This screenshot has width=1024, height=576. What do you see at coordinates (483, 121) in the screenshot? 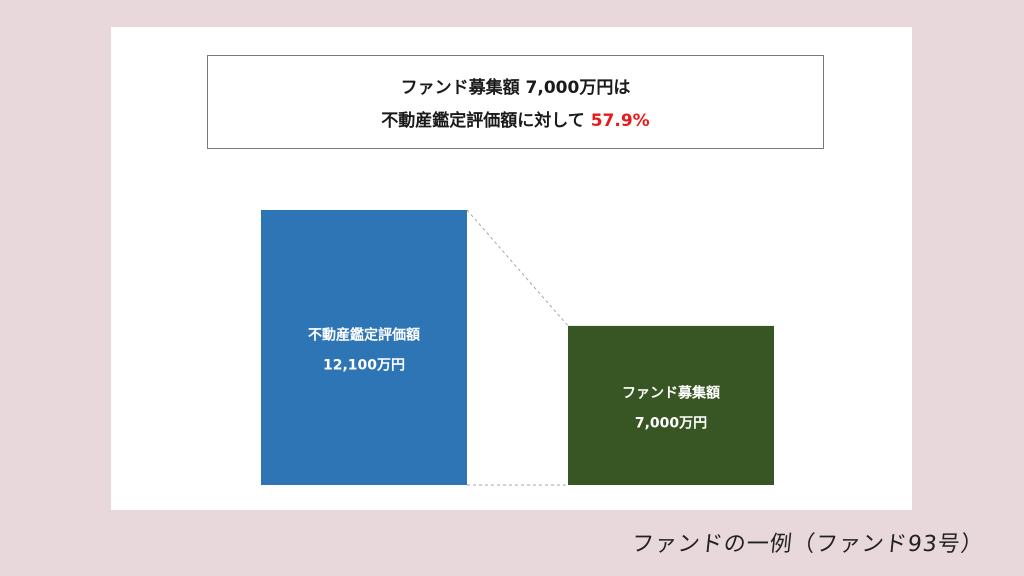
I see `headline-line-2-prefix: 不動産鑑定評価額に対して` at bounding box center [483, 121].